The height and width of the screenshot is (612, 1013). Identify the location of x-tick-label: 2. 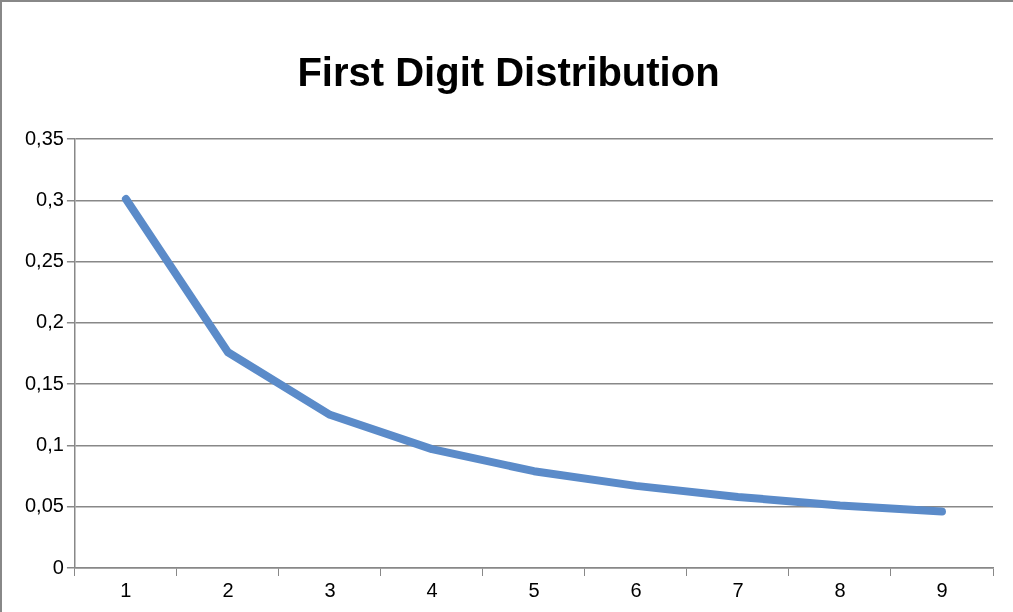
(228, 589).